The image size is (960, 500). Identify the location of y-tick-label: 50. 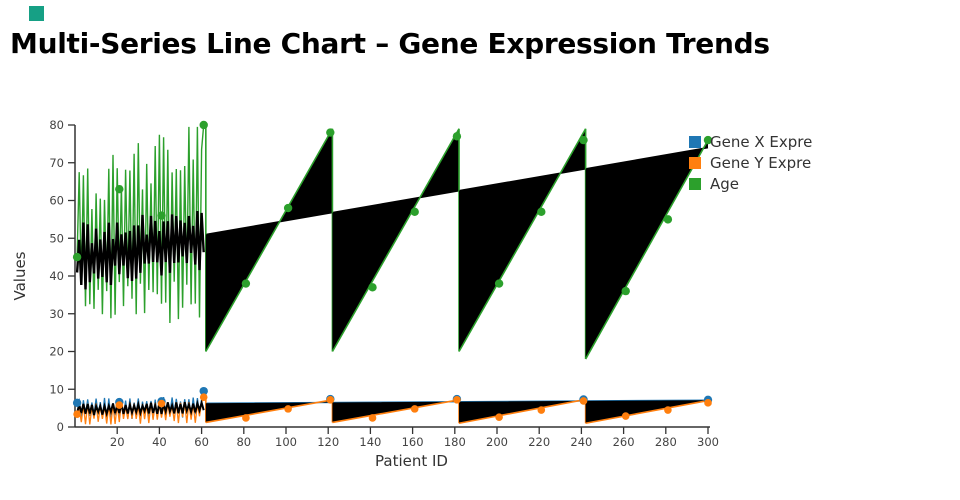
(56, 238).